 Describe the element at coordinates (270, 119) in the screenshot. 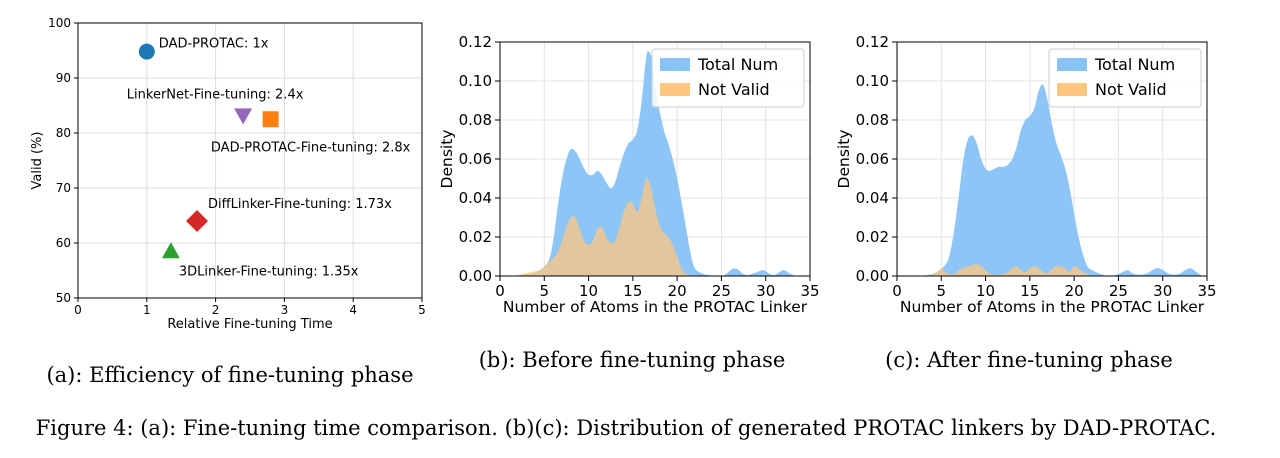

I see `marker-square` at that location.